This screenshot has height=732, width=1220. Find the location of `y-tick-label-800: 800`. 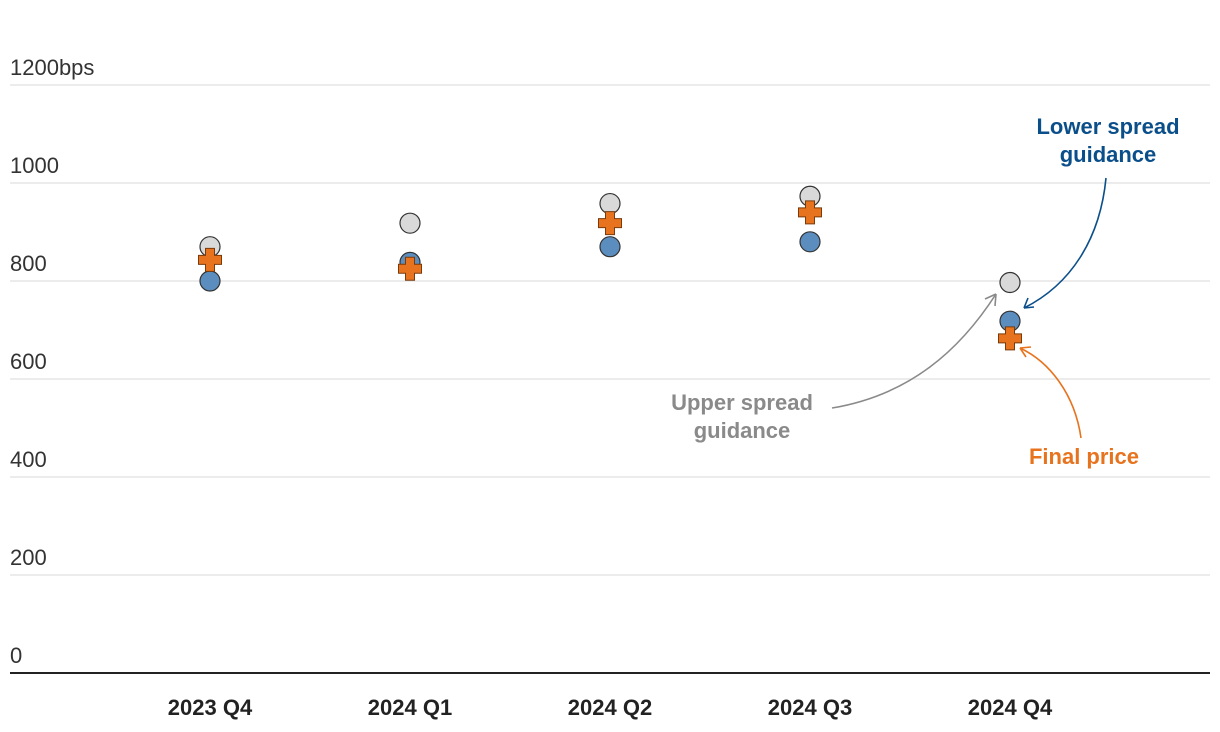

y-tick-label-800: 800 is located at coordinates (28, 263).